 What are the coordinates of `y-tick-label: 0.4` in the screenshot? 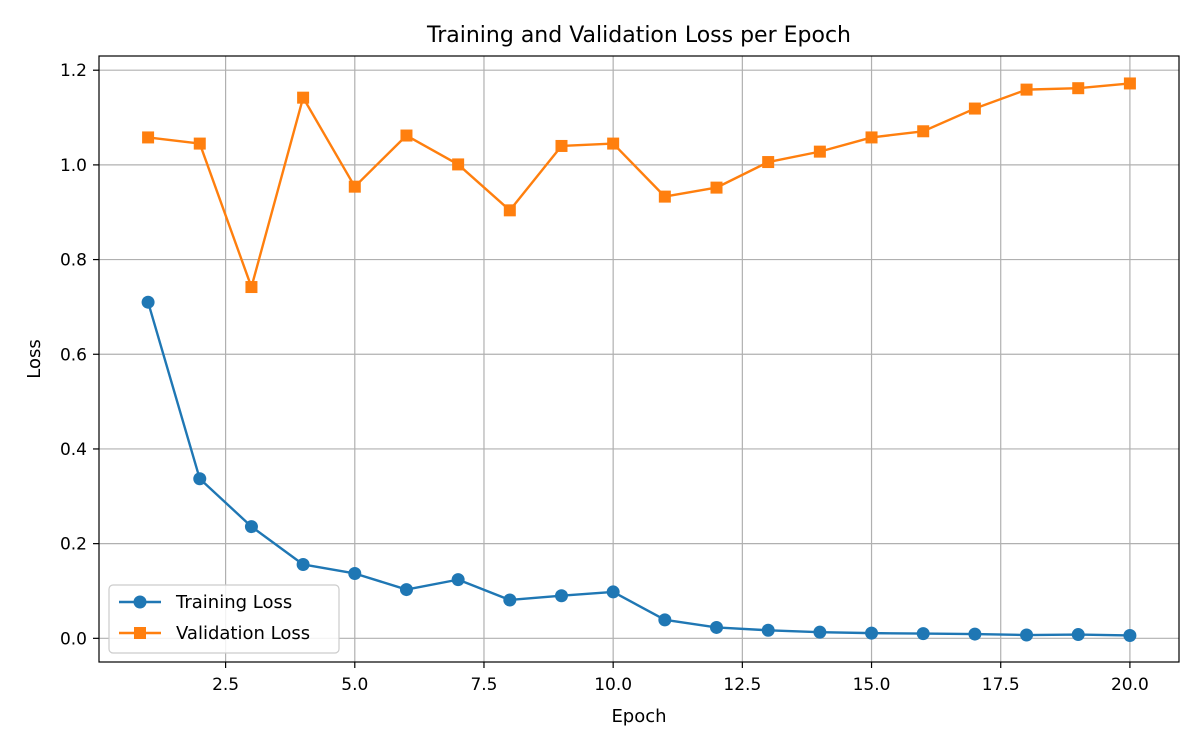 It's located at (73, 450).